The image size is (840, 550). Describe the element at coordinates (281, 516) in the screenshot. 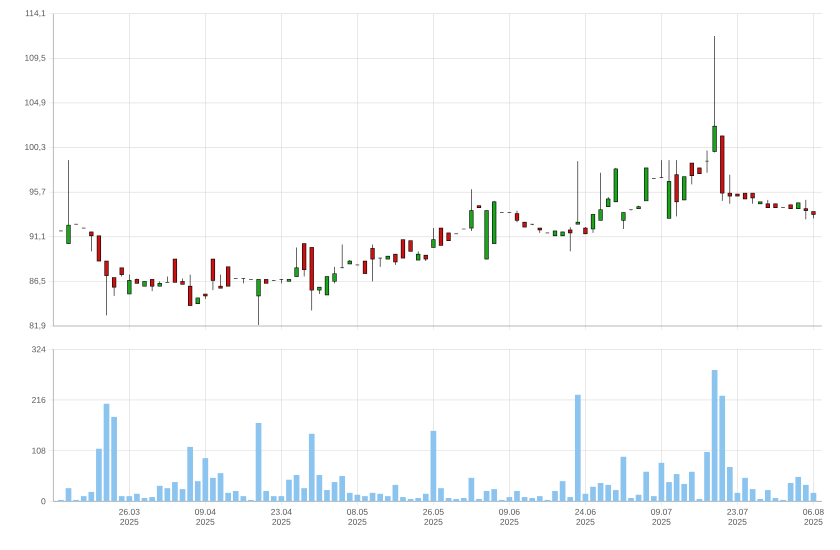

I see `x-tick-label: 23.04 2025` at that location.